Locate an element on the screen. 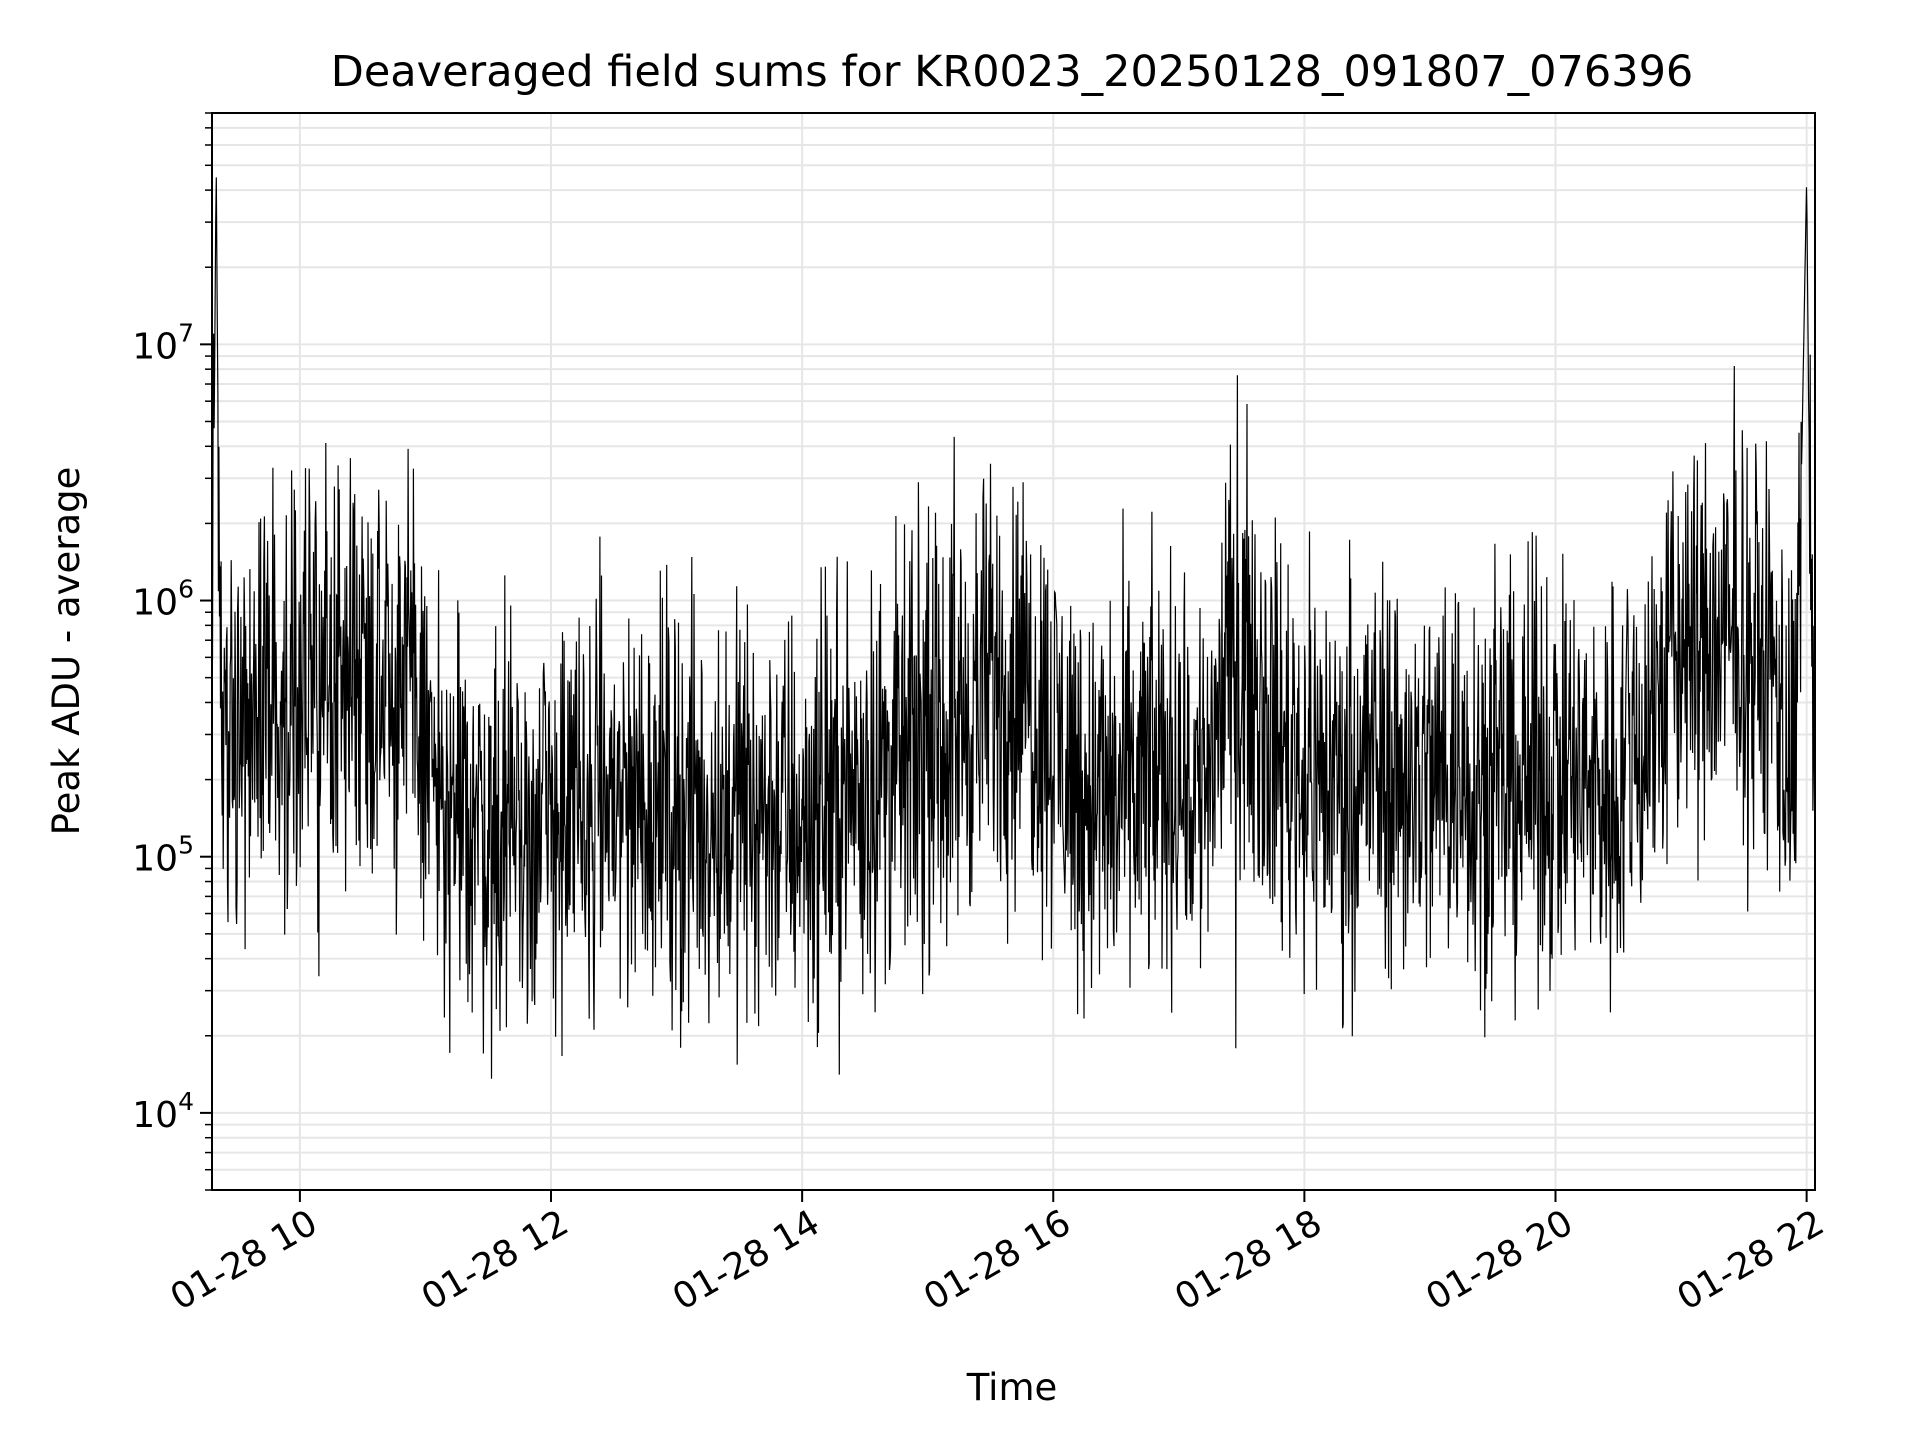  y-tick-label: 10⁶ is located at coordinates (163, 599).